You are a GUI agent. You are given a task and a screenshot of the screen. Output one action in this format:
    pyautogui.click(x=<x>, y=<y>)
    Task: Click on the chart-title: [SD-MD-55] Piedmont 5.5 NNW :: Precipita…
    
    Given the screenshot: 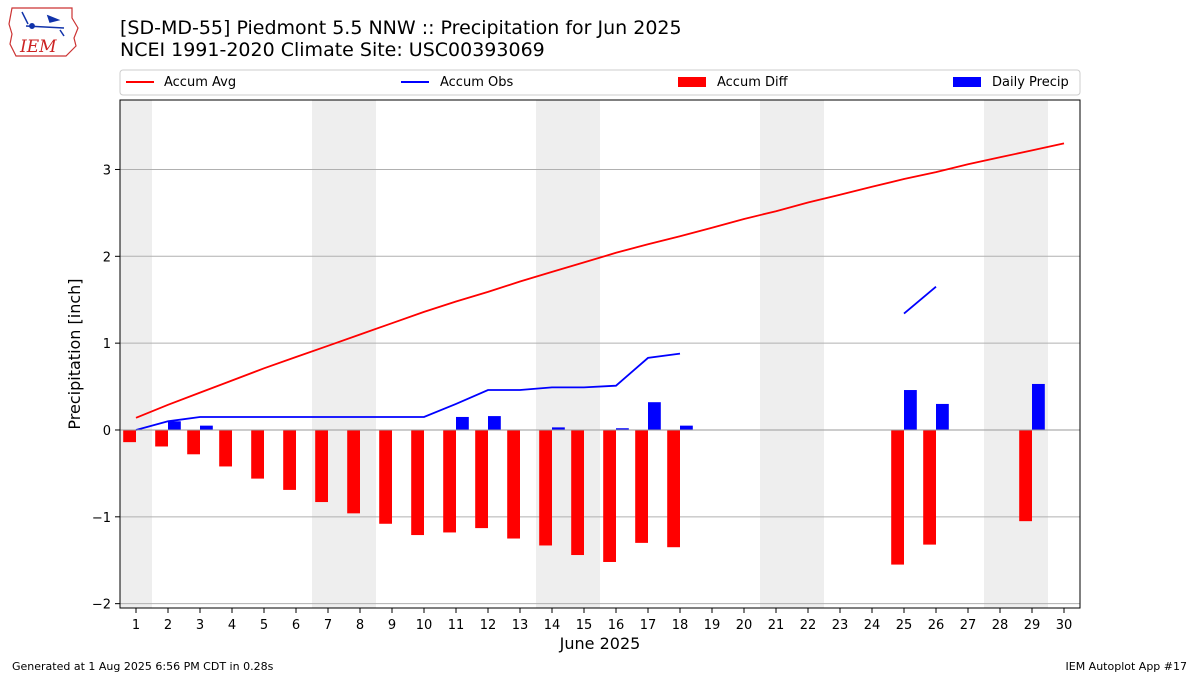 What is the action you would take?
    pyautogui.click(x=401, y=39)
    